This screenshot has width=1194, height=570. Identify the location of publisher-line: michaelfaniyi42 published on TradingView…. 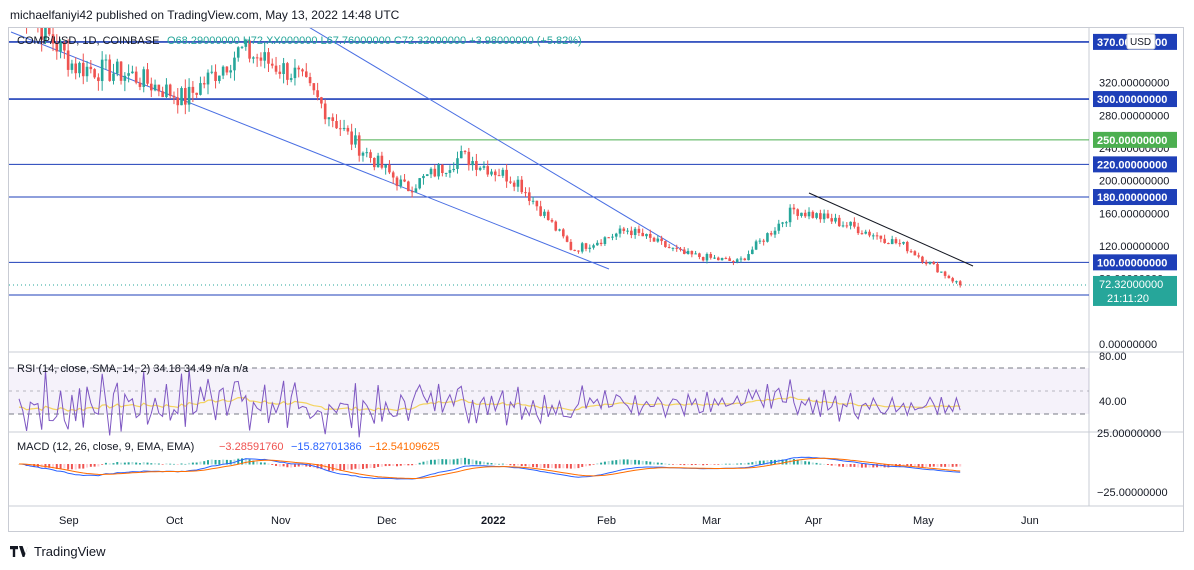
(205, 15).